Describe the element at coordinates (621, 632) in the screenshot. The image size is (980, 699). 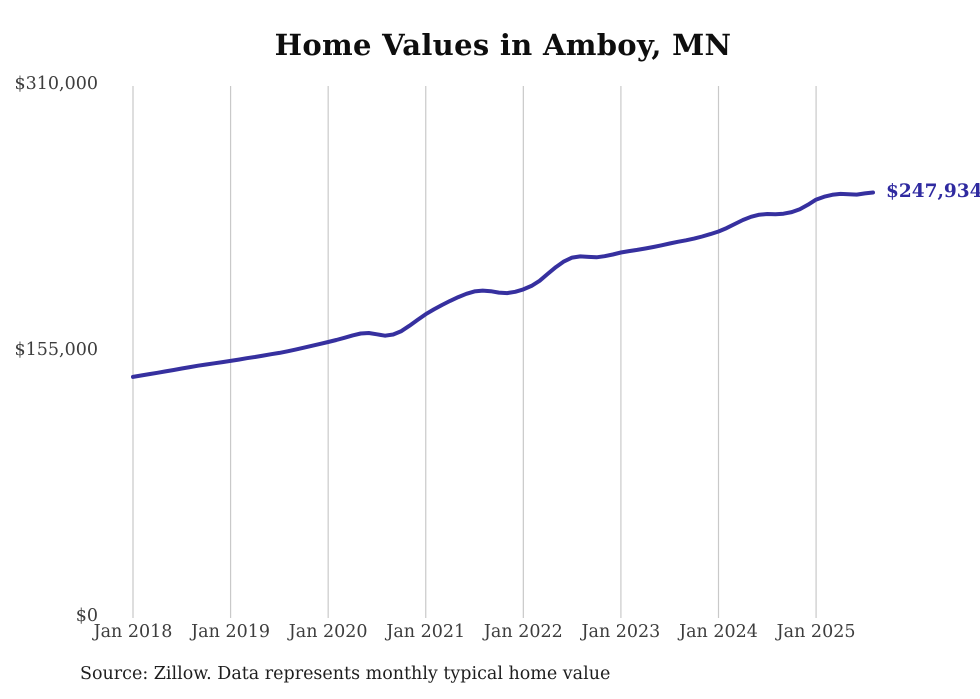
I see `x-axis-tick-label: Jan 2023` at that location.